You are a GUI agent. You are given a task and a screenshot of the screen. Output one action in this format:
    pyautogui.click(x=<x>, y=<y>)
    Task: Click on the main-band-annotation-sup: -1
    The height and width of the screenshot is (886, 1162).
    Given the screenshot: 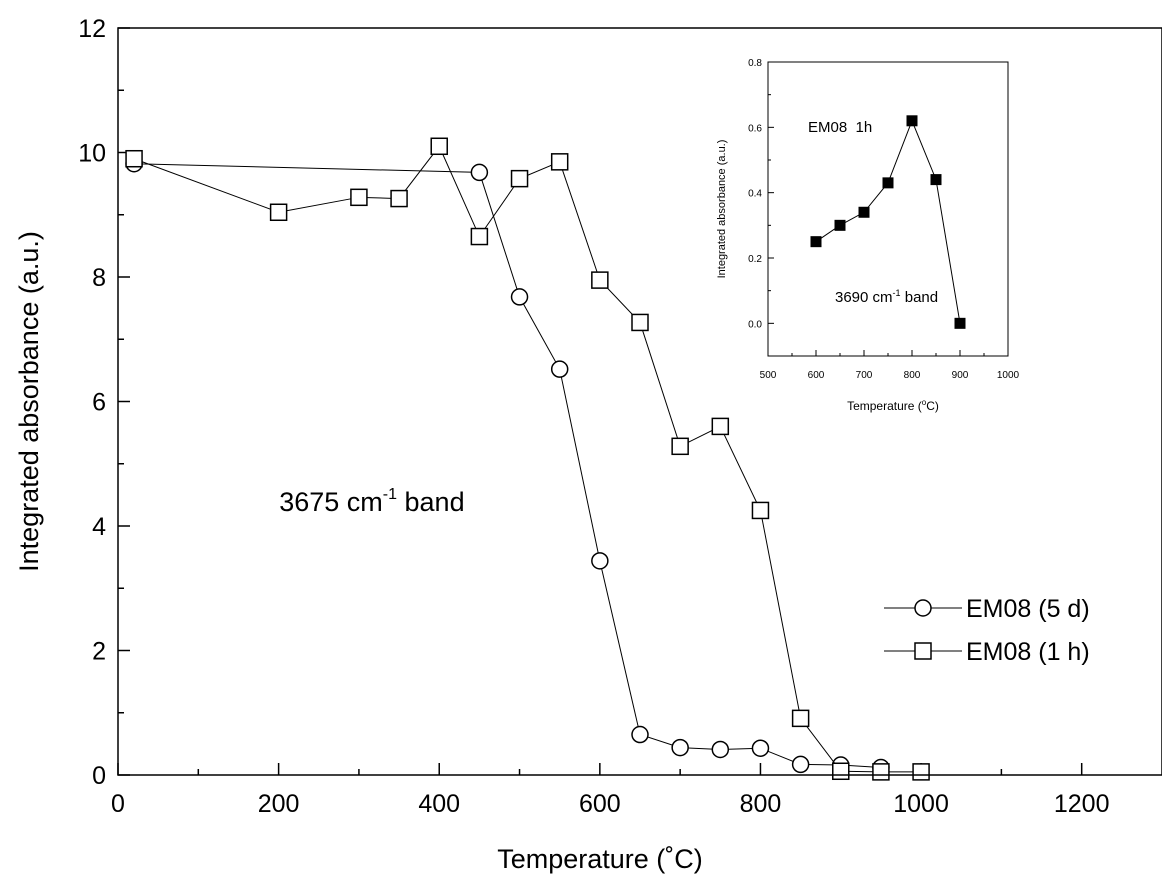 What is the action you would take?
    pyautogui.click(x=390, y=494)
    